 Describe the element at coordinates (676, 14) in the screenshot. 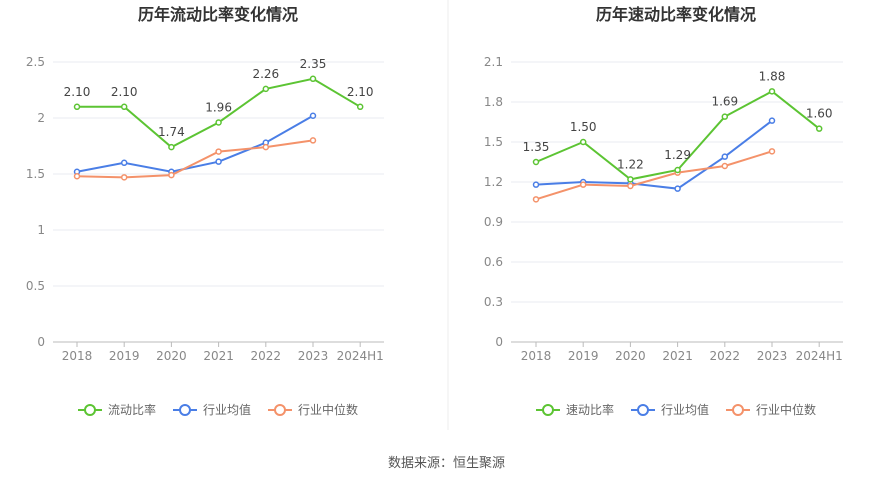

I see `chart-title: 历年速动比率变化情况` at that location.